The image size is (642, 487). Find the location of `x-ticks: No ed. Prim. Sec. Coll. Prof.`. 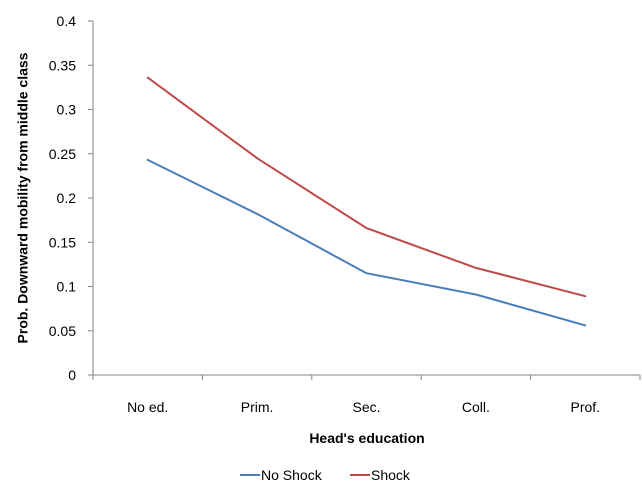

x-ticks: No ed. Prim. Sec. Coll. Prof. is located at coordinates (366, 395).